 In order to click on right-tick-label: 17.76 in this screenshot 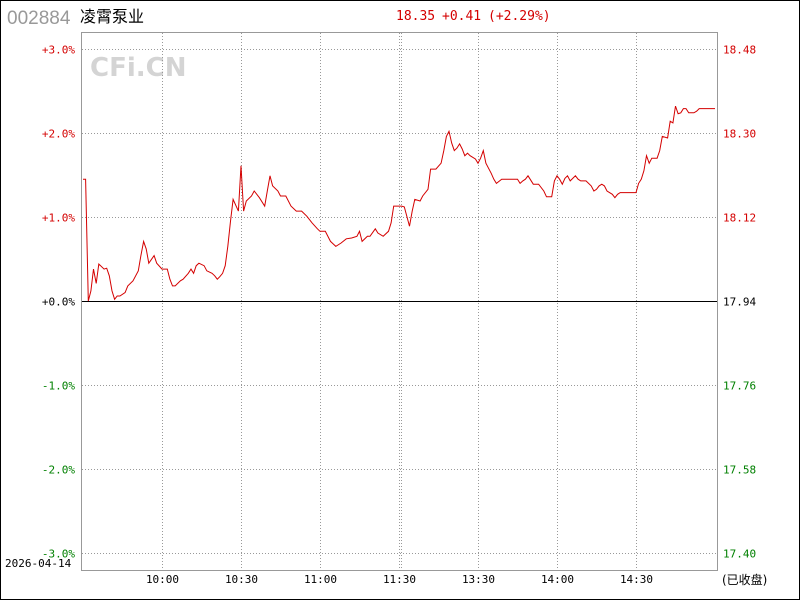, I will do `click(739, 386)`.